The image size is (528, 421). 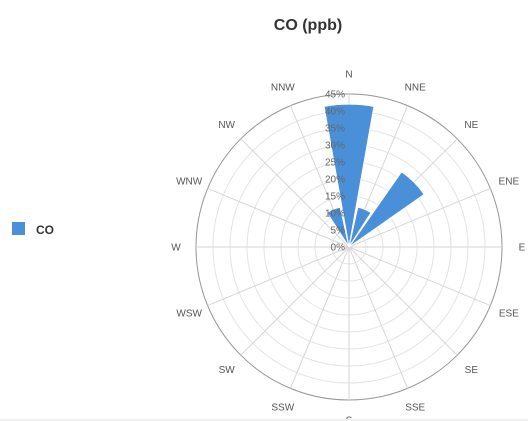 I want to click on bar-n, so click(x=349, y=175).